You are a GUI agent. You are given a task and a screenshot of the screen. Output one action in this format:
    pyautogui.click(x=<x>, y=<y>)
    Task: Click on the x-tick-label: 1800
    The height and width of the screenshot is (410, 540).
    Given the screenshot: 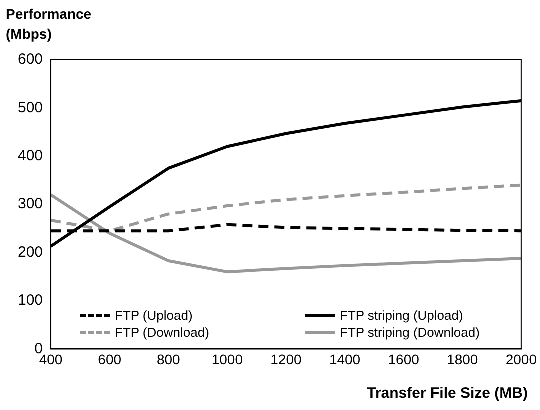 What is the action you would take?
    pyautogui.click(x=462, y=359)
    